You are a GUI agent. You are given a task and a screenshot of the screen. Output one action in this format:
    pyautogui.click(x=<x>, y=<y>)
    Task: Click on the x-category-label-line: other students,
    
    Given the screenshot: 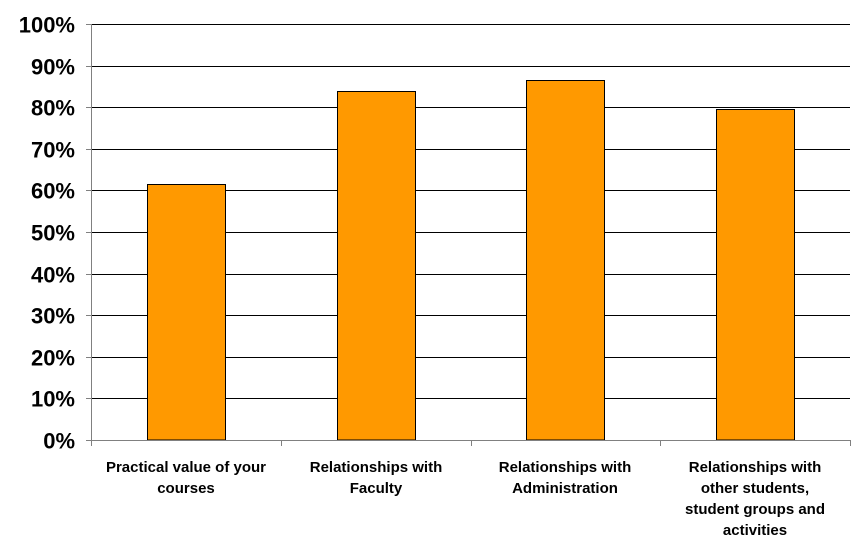 What is the action you would take?
    pyautogui.click(x=755, y=488)
    